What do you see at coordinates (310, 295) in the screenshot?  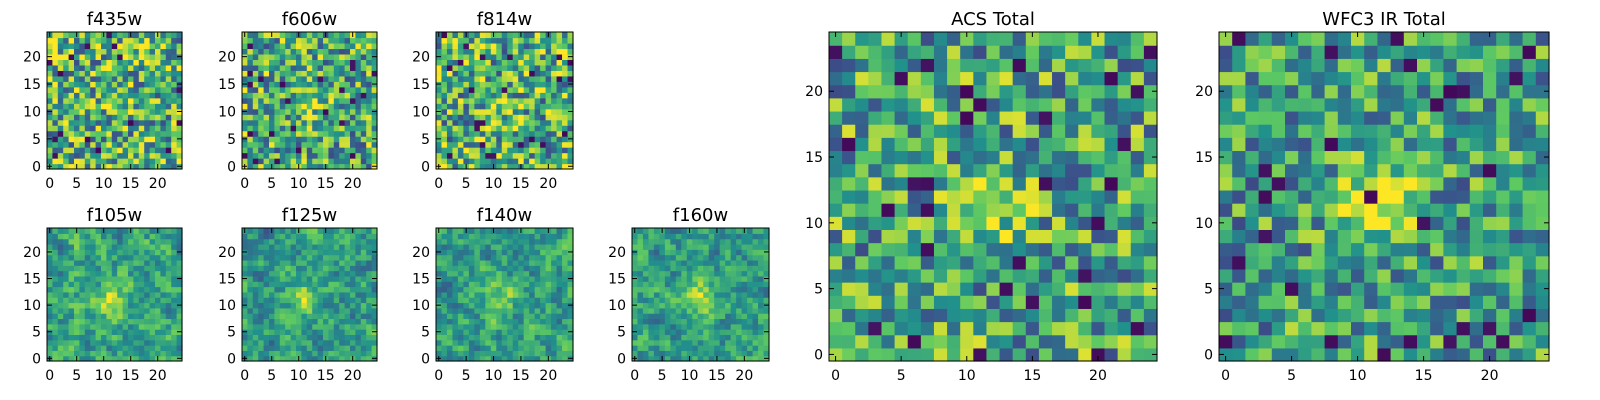 I see `heatmap-cells` at bounding box center [310, 295].